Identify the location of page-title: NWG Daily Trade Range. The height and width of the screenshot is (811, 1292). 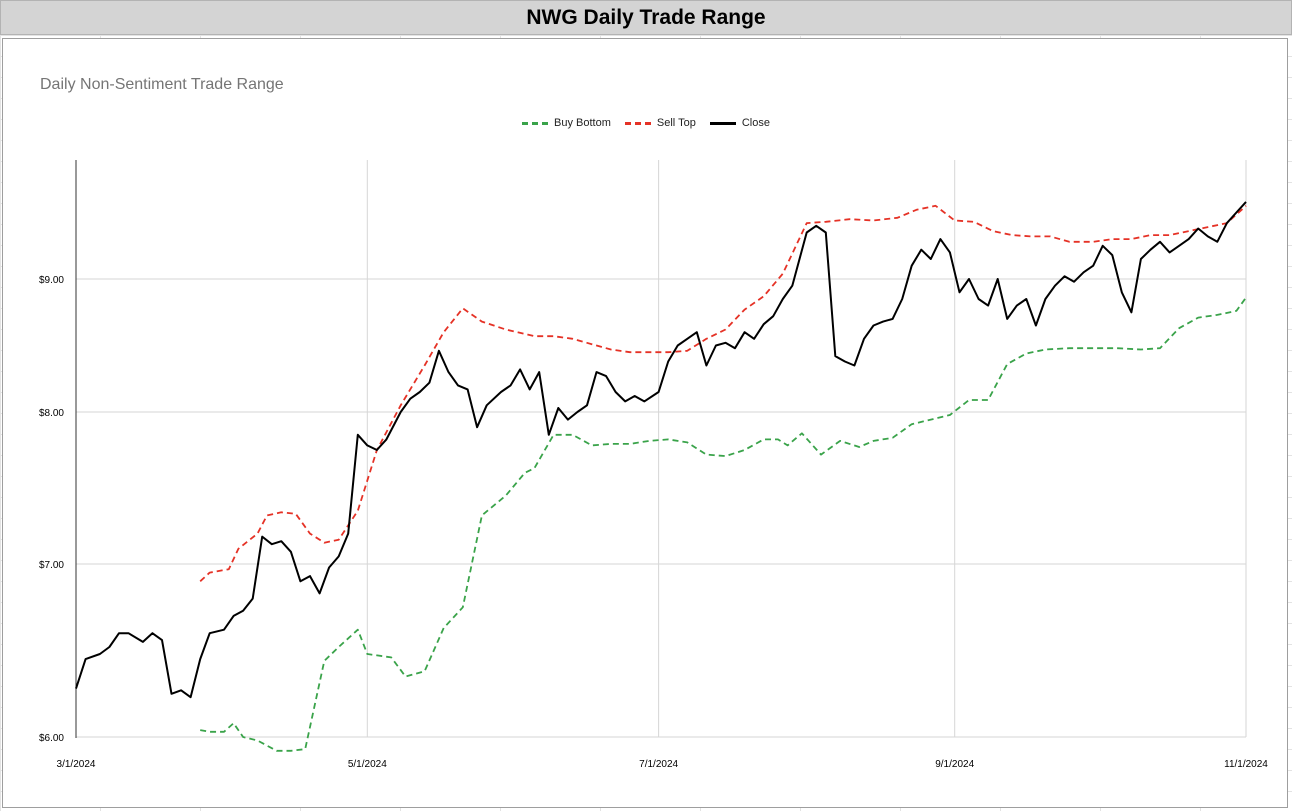
(646, 17).